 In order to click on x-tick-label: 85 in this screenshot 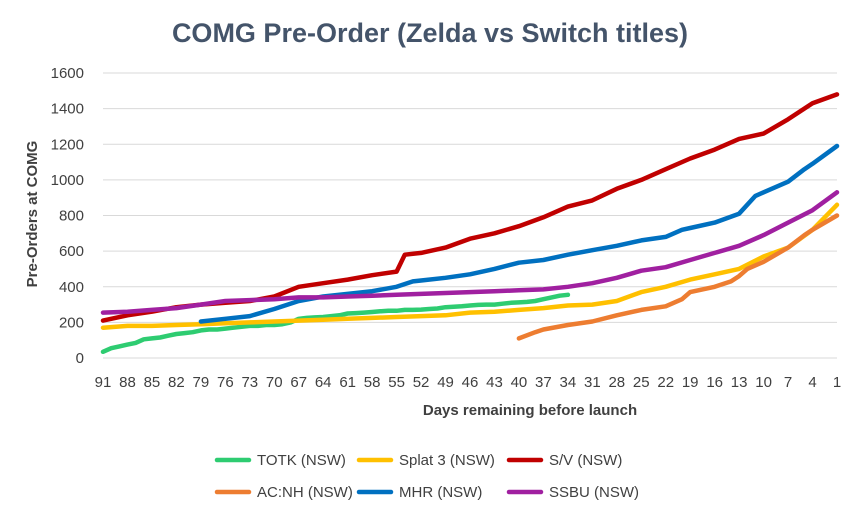, I will do `click(152, 382)`.